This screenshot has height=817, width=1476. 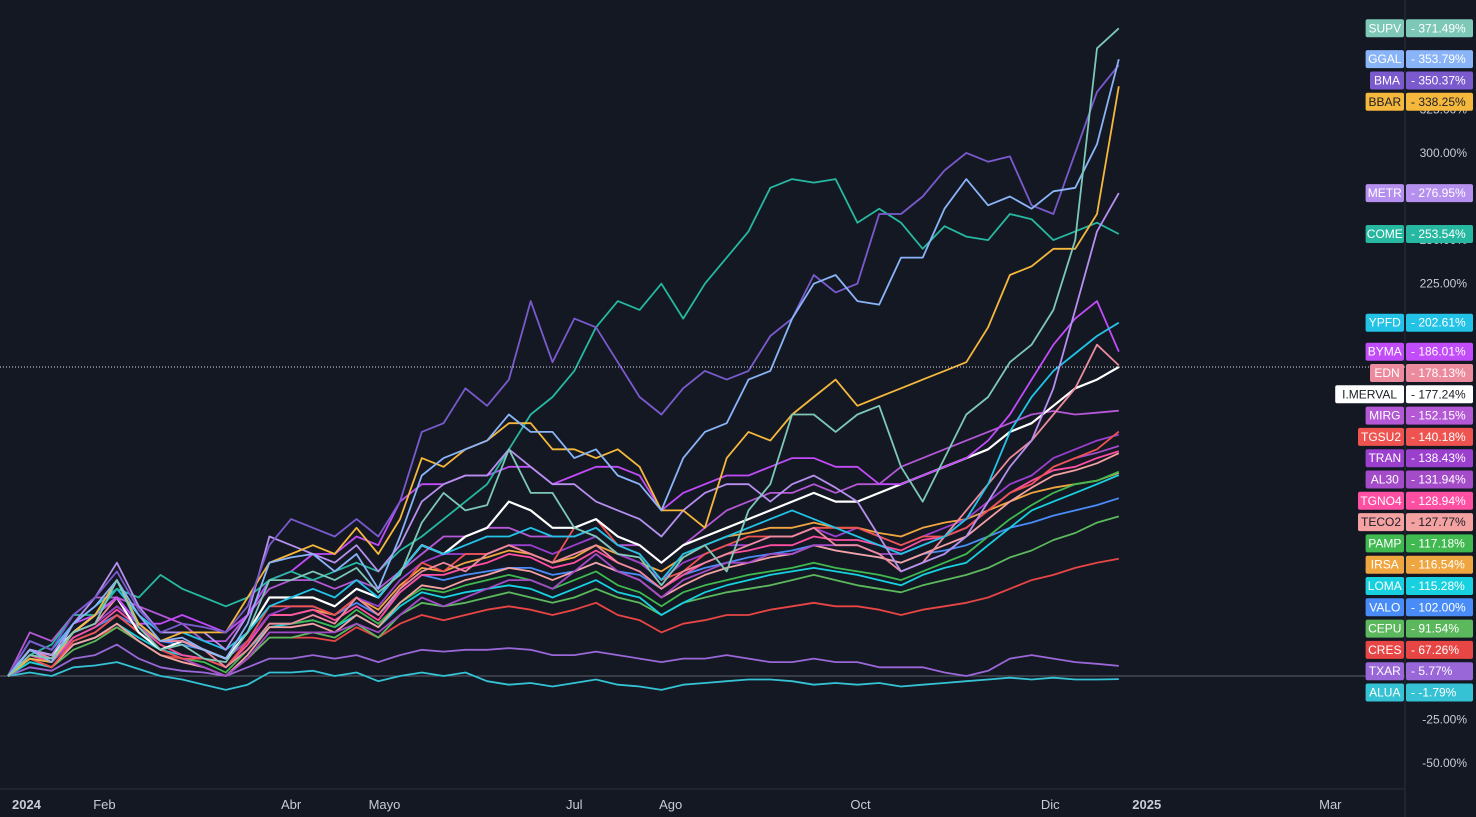 I want to click on badge-bbar: BBAR - 338.25%, so click(x=1419, y=101).